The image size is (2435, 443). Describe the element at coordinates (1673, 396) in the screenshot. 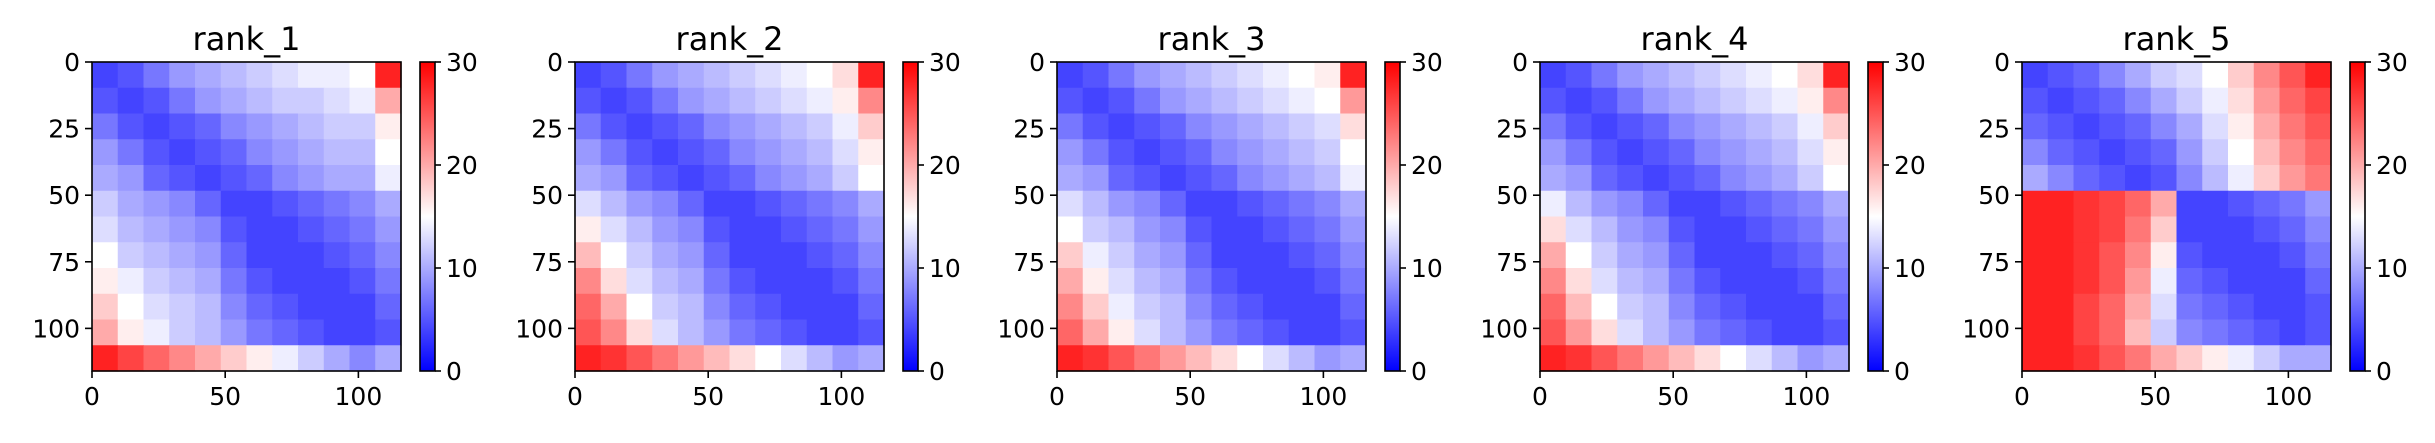

I see `x-tick-label: 50` at that location.